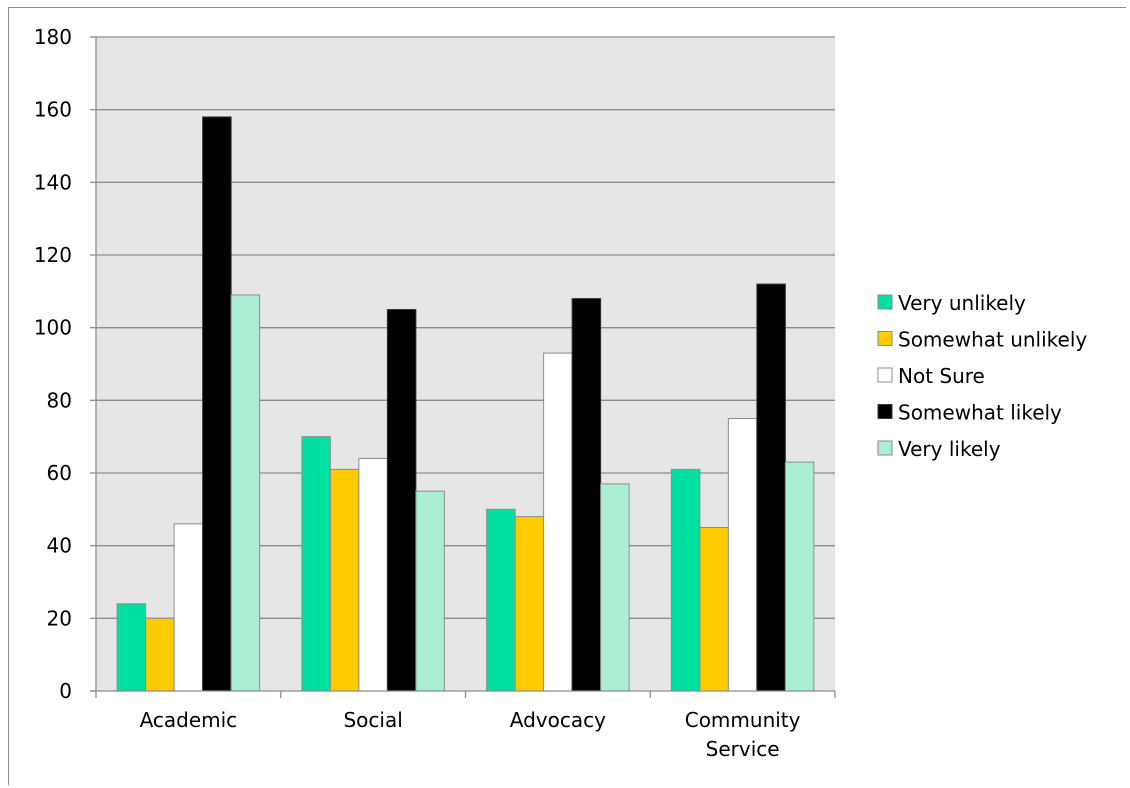  What do you see at coordinates (885, 302) in the screenshot?
I see `legend-swatch-very-unlikely` at bounding box center [885, 302].